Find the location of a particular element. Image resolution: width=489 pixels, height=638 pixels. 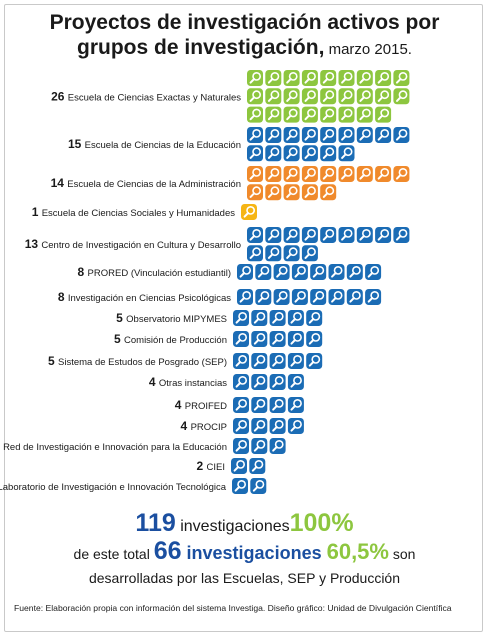

row-category: Observatorio MIPYMES is located at coordinates (176, 319).